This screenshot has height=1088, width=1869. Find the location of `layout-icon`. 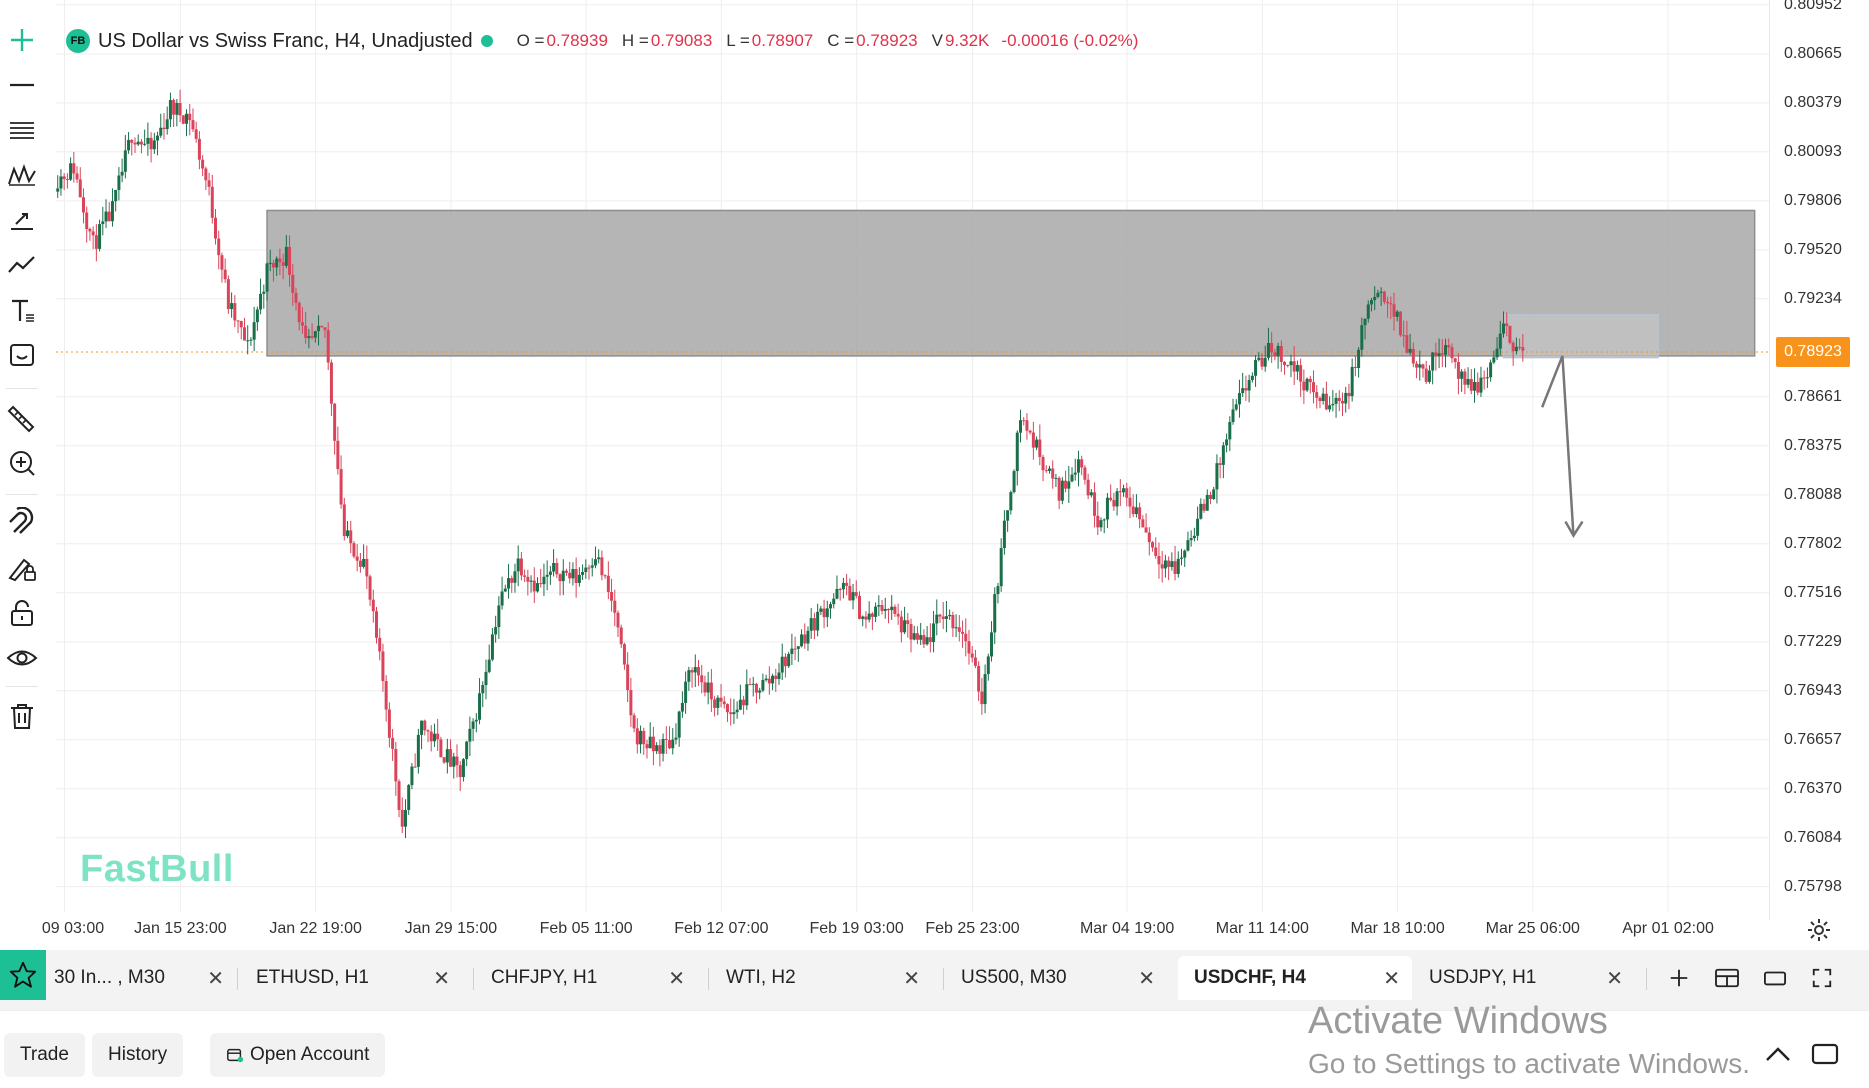

layout-icon is located at coordinates (1727, 978).